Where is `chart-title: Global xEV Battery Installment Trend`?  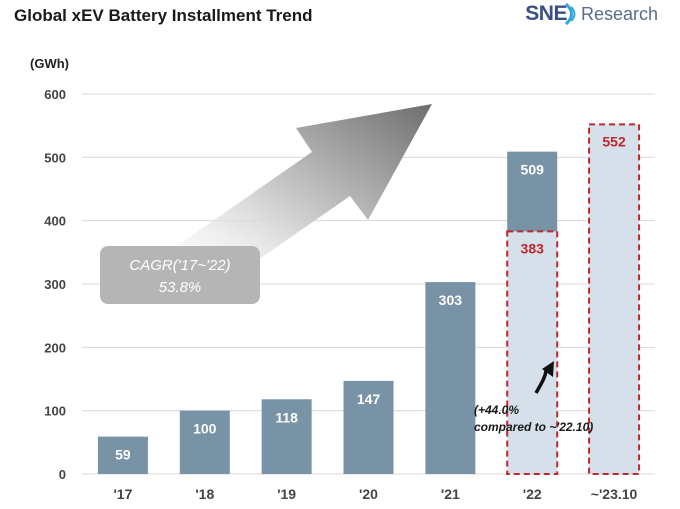 chart-title: Global xEV Battery Installment Trend is located at coordinates (163, 15).